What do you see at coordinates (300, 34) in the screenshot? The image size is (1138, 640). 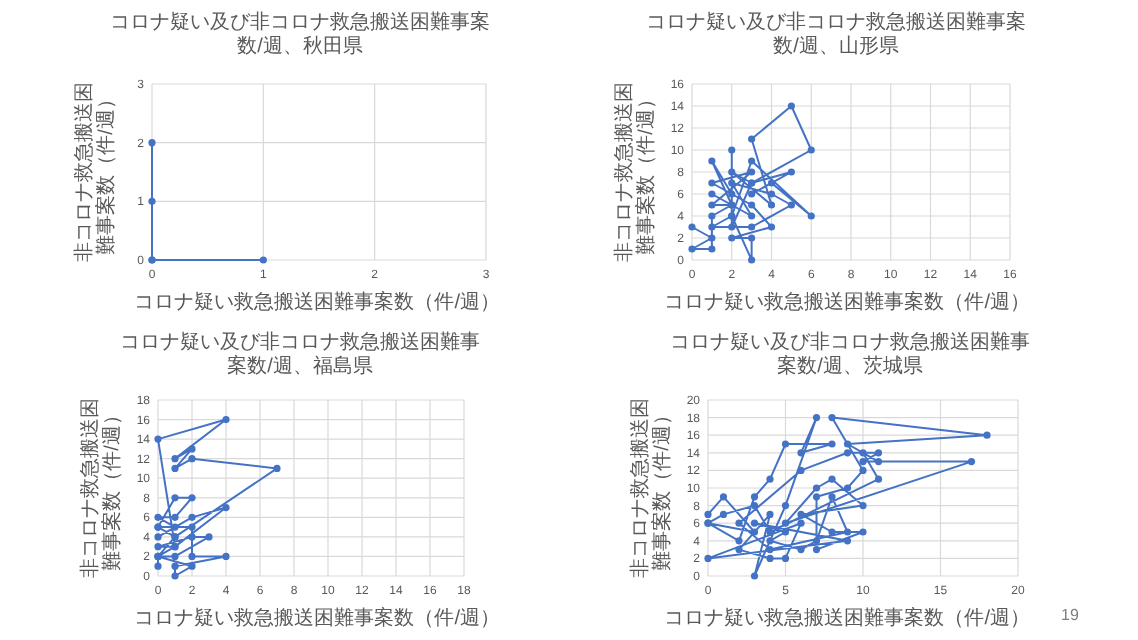 I see `chart-title: コロナ疑い及び非コロナ救急搬送困難事案数/週、秋田県` at bounding box center [300, 34].